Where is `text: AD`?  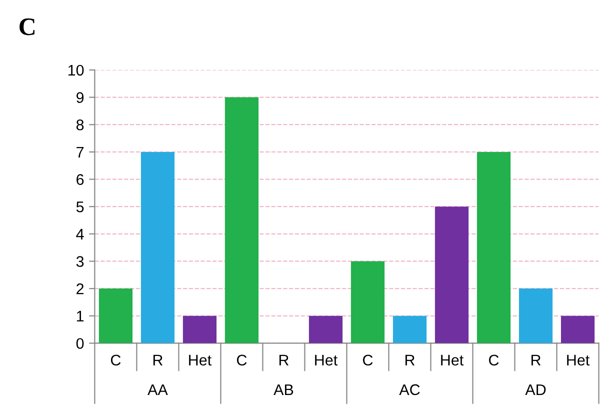 text: AD is located at coordinates (535, 389).